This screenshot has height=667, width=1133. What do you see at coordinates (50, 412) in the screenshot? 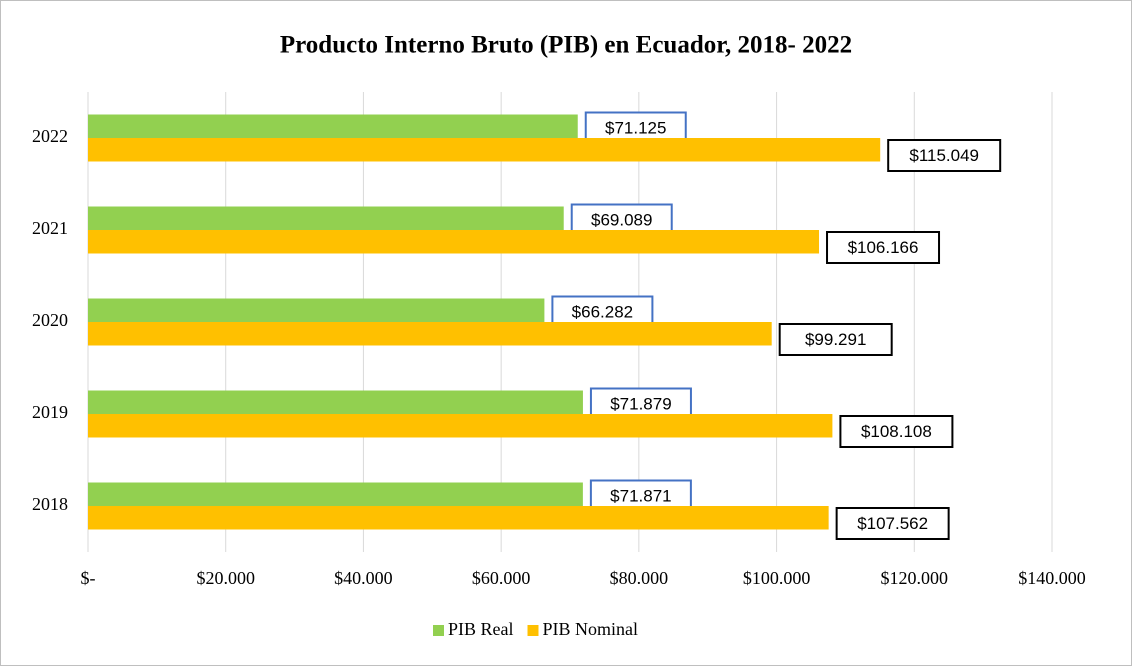
I see `y-tick-label: 2019` at bounding box center [50, 412].